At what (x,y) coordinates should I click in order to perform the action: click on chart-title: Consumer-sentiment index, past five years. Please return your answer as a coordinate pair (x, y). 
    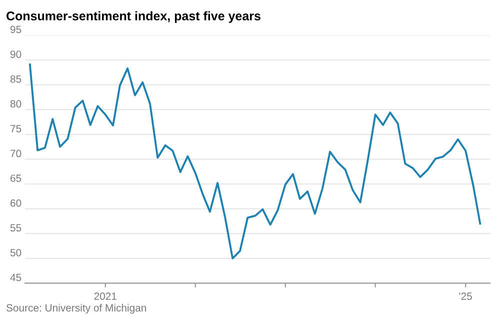
    Looking at the image, I should click on (133, 17).